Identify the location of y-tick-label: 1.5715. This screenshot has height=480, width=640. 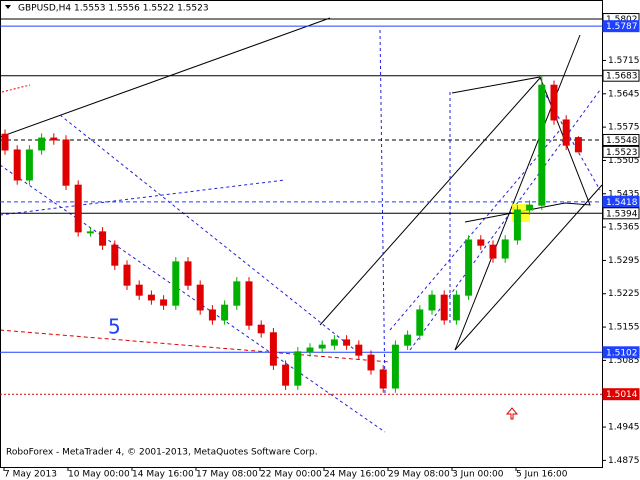
(624, 61).